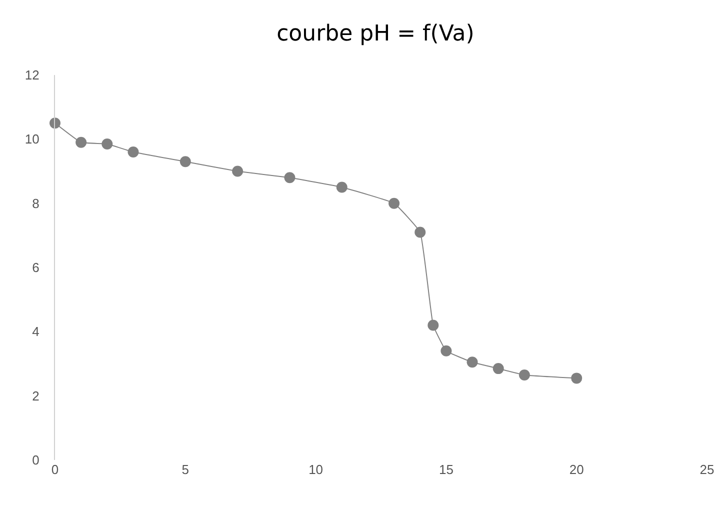  I want to click on x-tick-label: 10, so click(316, 469).